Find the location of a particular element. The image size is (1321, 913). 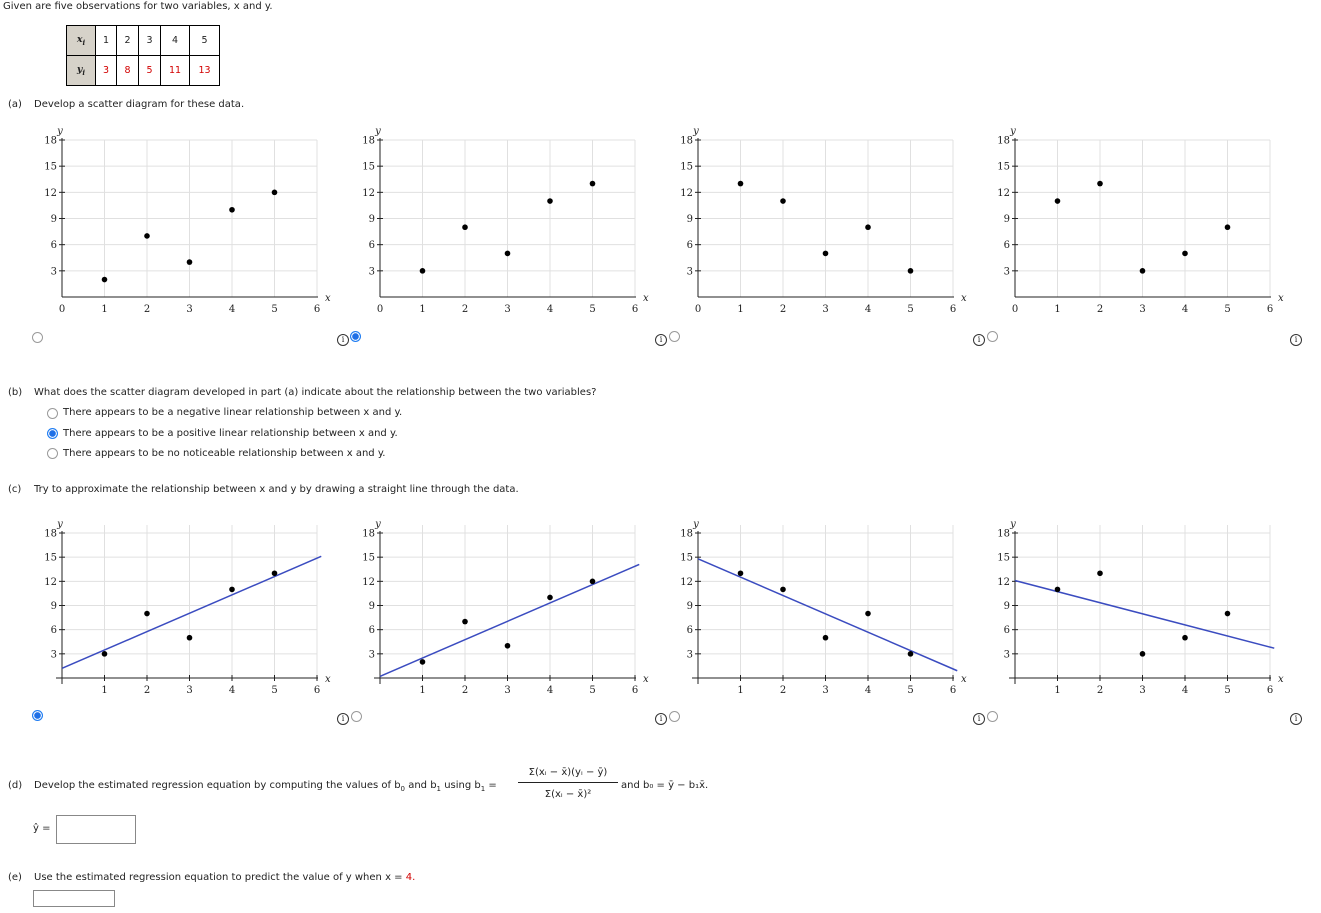

b0-formula: and b₀ = ȳ − b₁x̄. is located at coordinates (665, 785).